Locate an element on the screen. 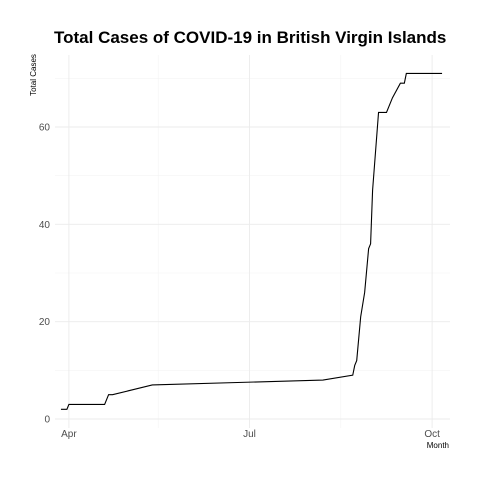  y-tick-label: 20 is located at coordinates (45, 322).